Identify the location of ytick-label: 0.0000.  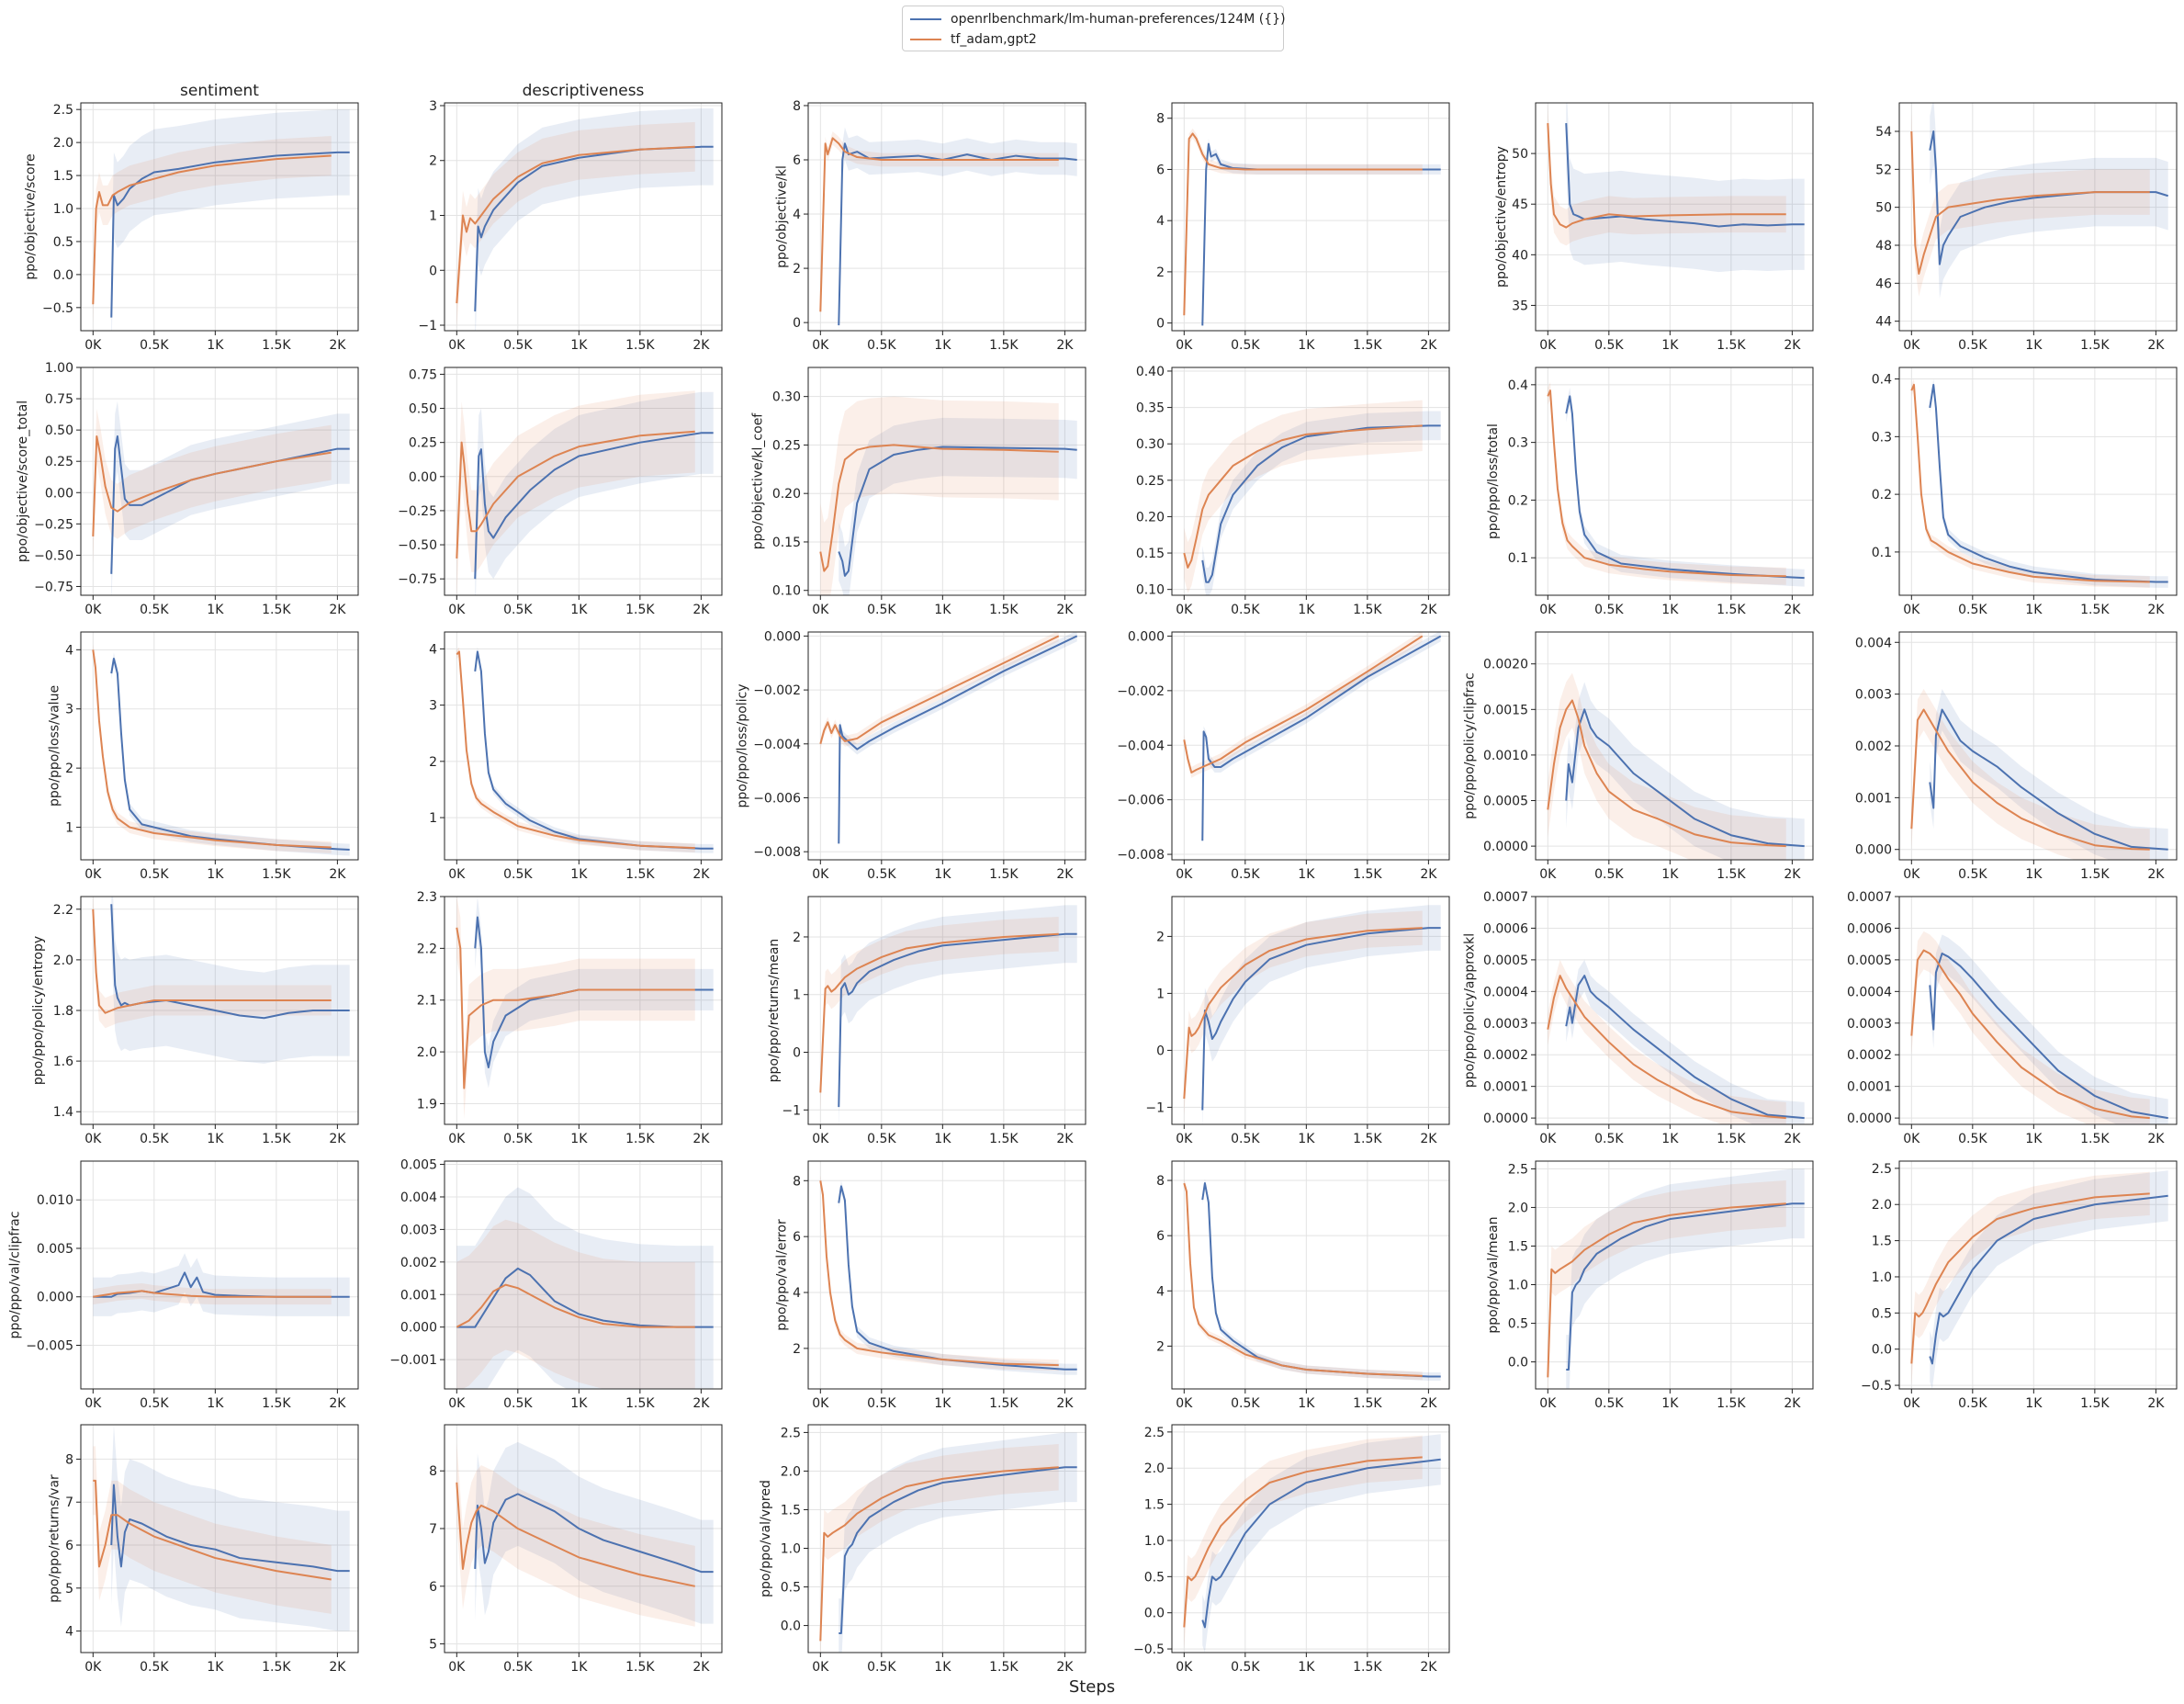
(1869, 1119).